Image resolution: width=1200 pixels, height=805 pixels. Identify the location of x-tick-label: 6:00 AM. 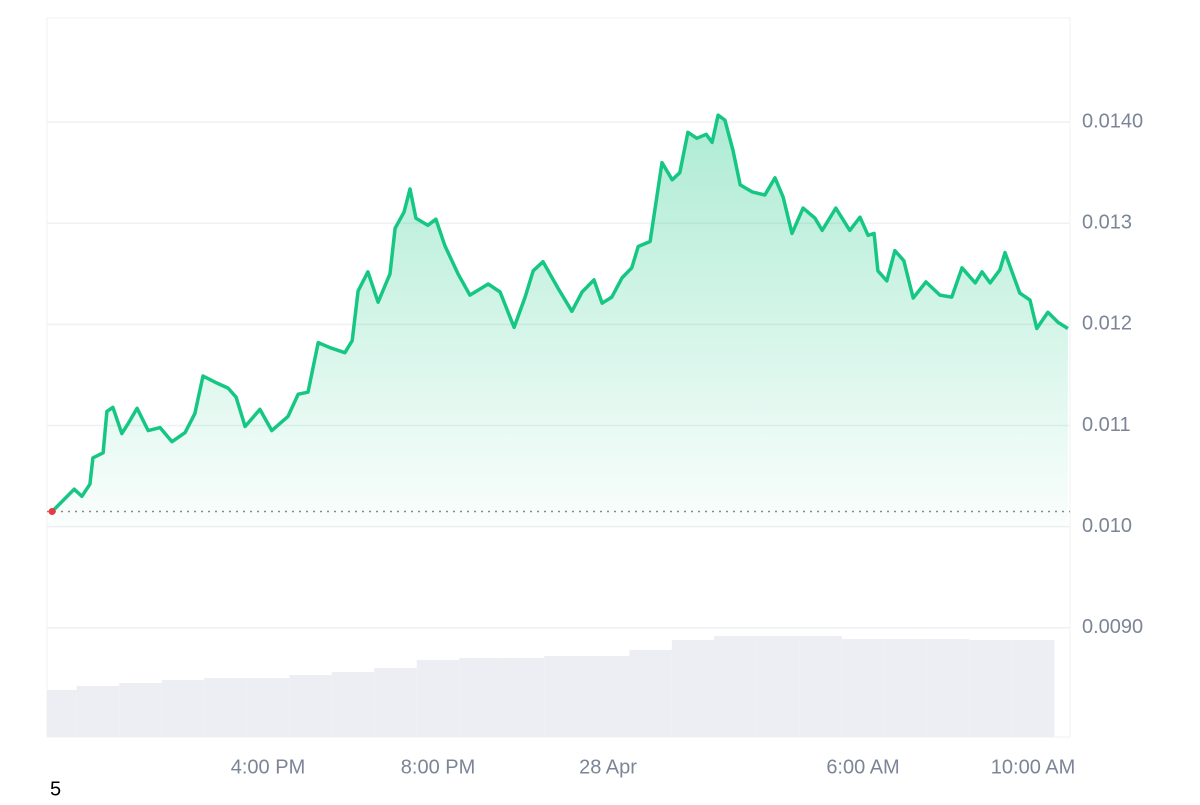
(862, 767).